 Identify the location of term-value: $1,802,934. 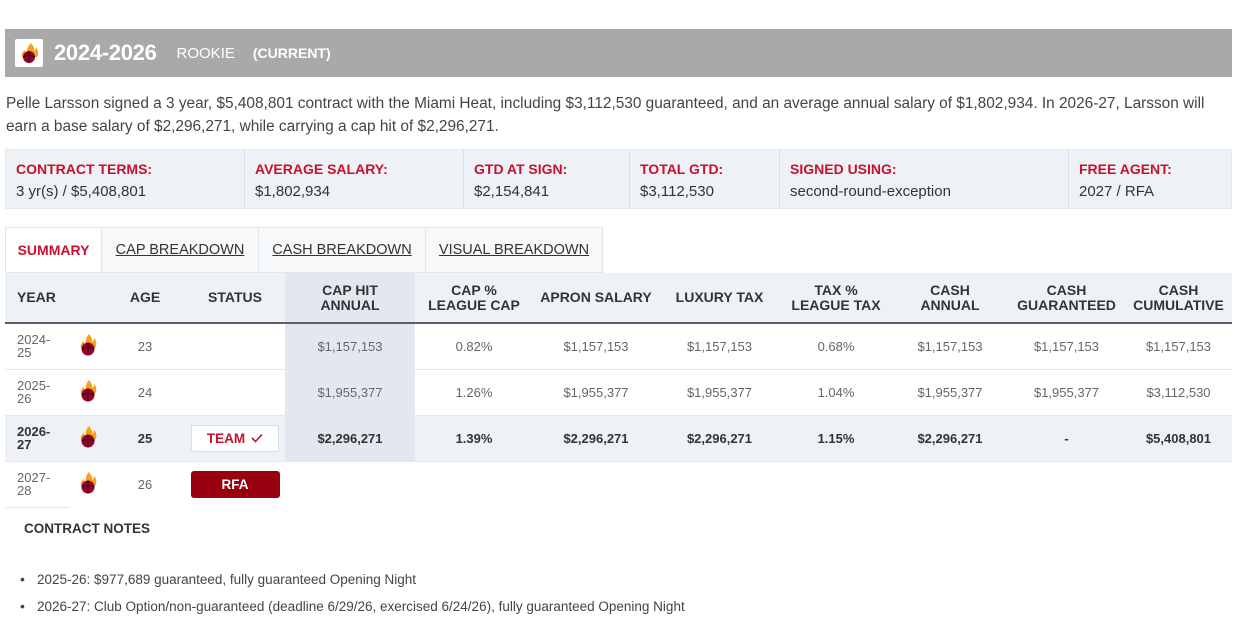
(293, 191).